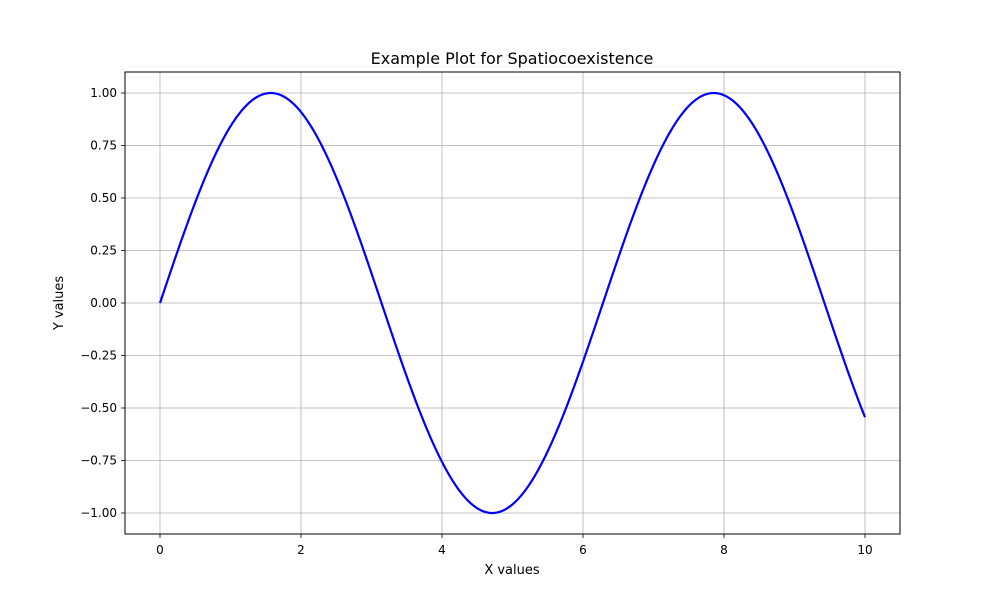 The height and width of the screenshot is (600, 1000). I want to click on x-axis-ticks: 0 2 4 6 8 10, so click(514, 545).